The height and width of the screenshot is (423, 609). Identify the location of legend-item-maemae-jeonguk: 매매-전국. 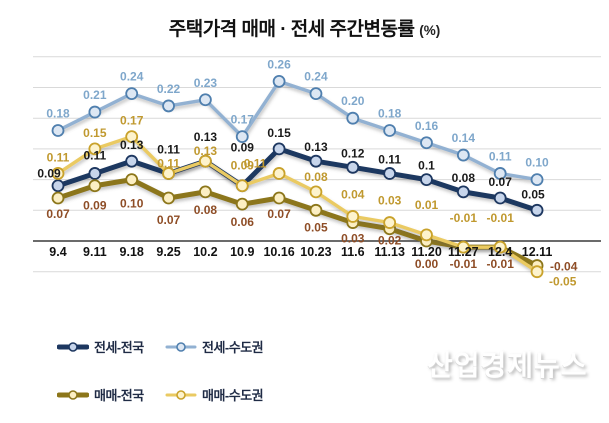
(111, 394).